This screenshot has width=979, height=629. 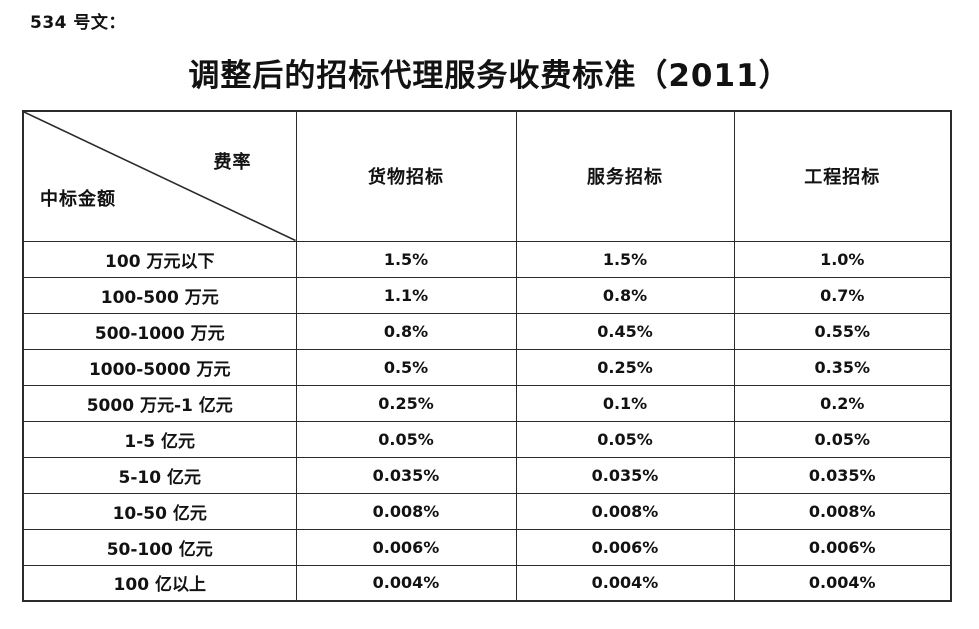 I want to click on amount-cell: 100-500 万元, so click(x=159, y=295).